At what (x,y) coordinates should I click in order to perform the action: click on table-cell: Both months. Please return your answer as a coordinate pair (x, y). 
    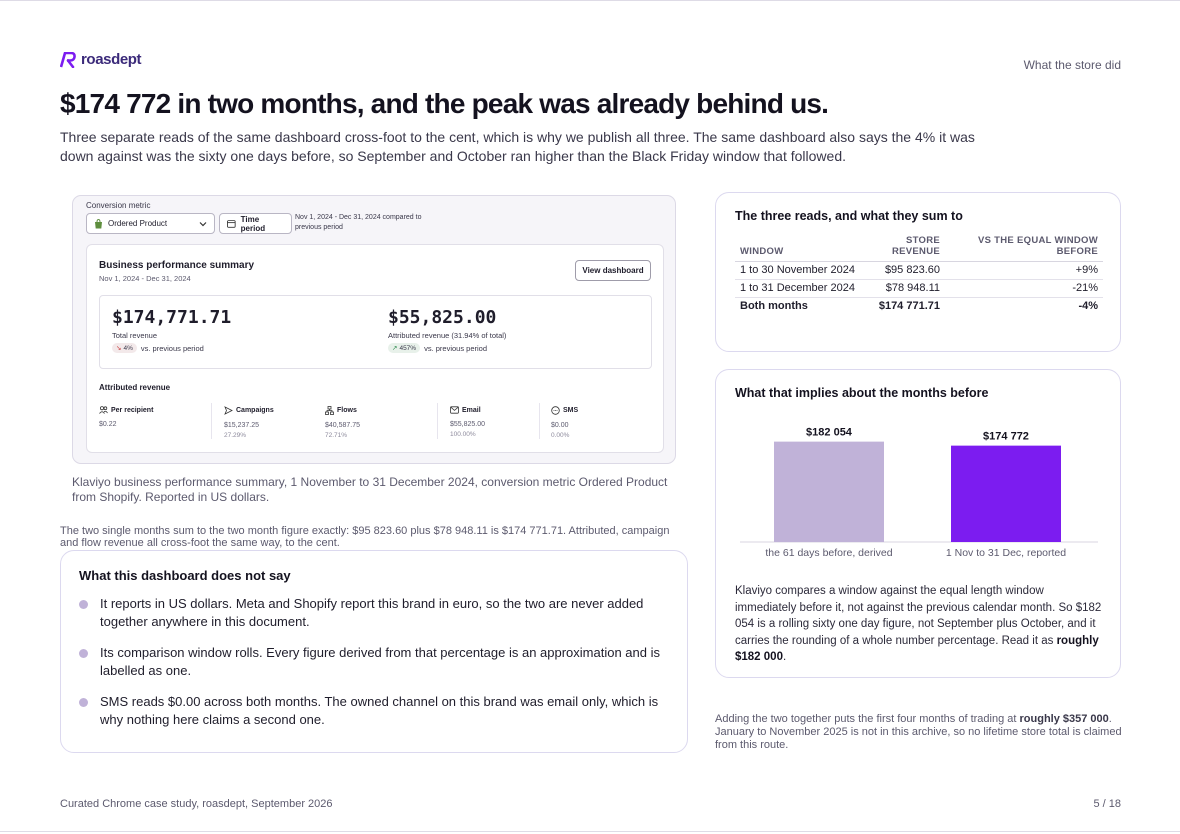
    Looking at the image, I should click on (774, 306).